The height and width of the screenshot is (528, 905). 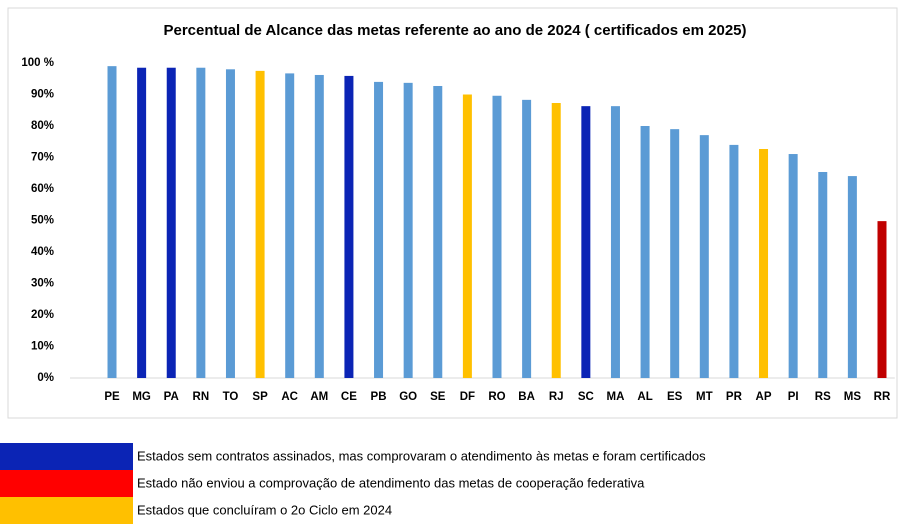 I want to click on x-tick-label: MG, so click(x=141, y=397).